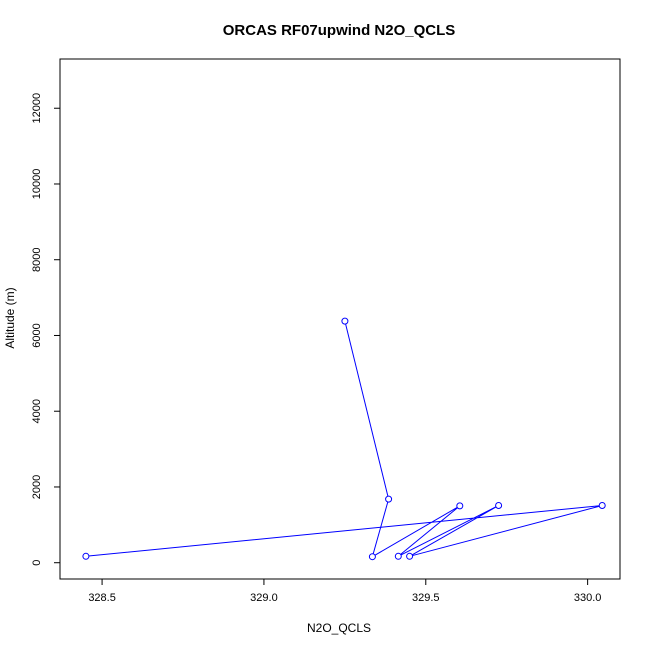  I want to click on y-axis: 0 2000 4000 6000 8000 10000 12000, so click(45, 329).